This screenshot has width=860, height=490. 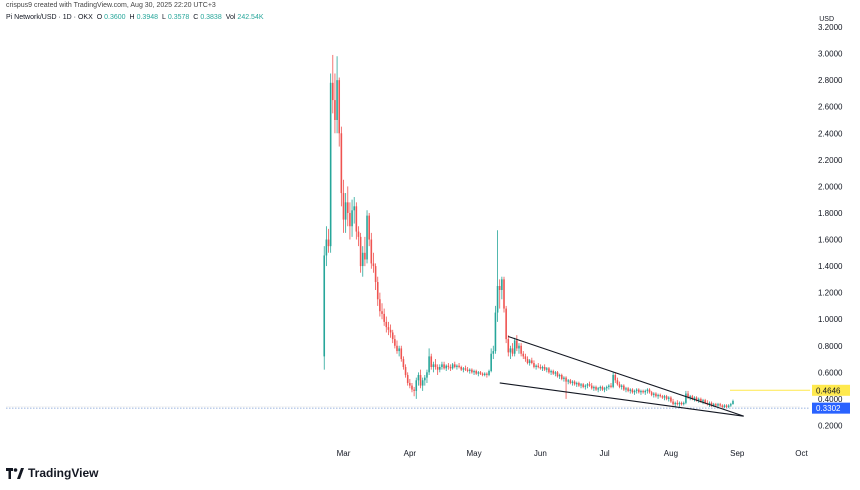 I want to click on last-price-badge: 0.3302, so click(x=831, y=408).